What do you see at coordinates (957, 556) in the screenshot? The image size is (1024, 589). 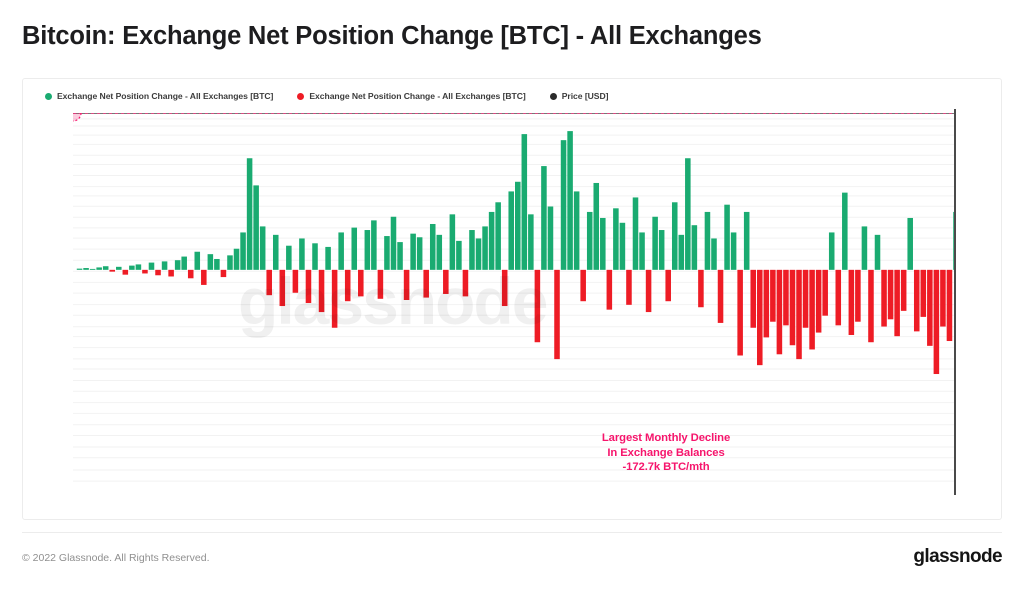 I see `glassnode-logo: glassnode` at bounding box center [957, 556].